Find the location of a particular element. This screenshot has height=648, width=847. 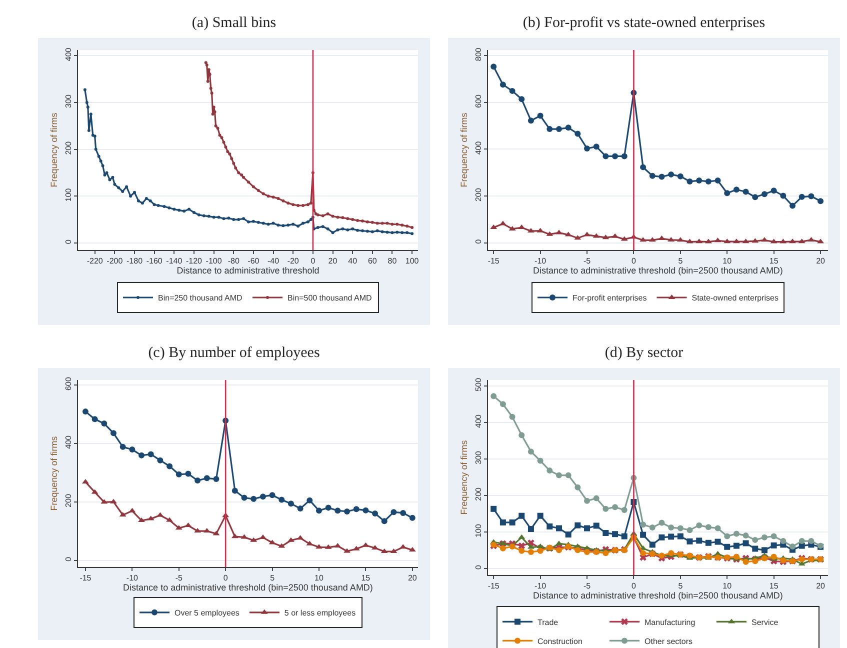

x-tick-label: -10 is located at coordinates (540, 586).